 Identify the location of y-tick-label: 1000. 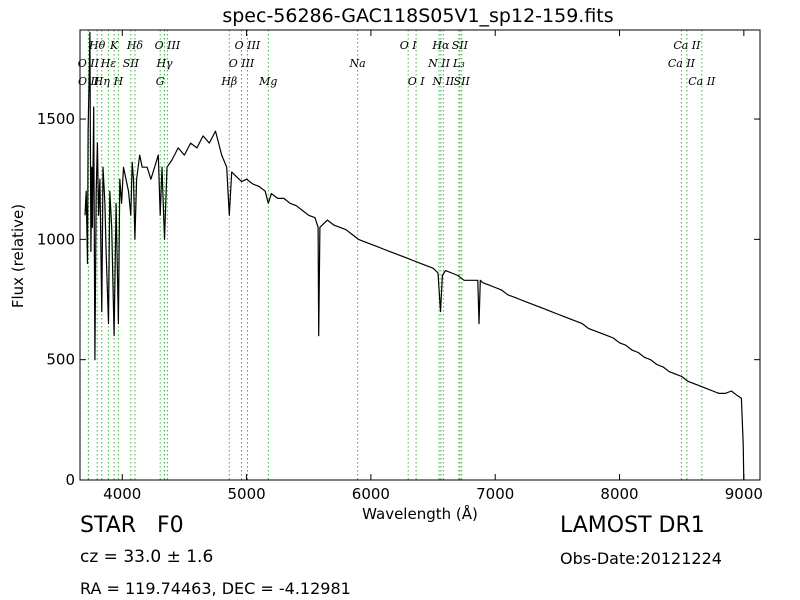
(56, 239).